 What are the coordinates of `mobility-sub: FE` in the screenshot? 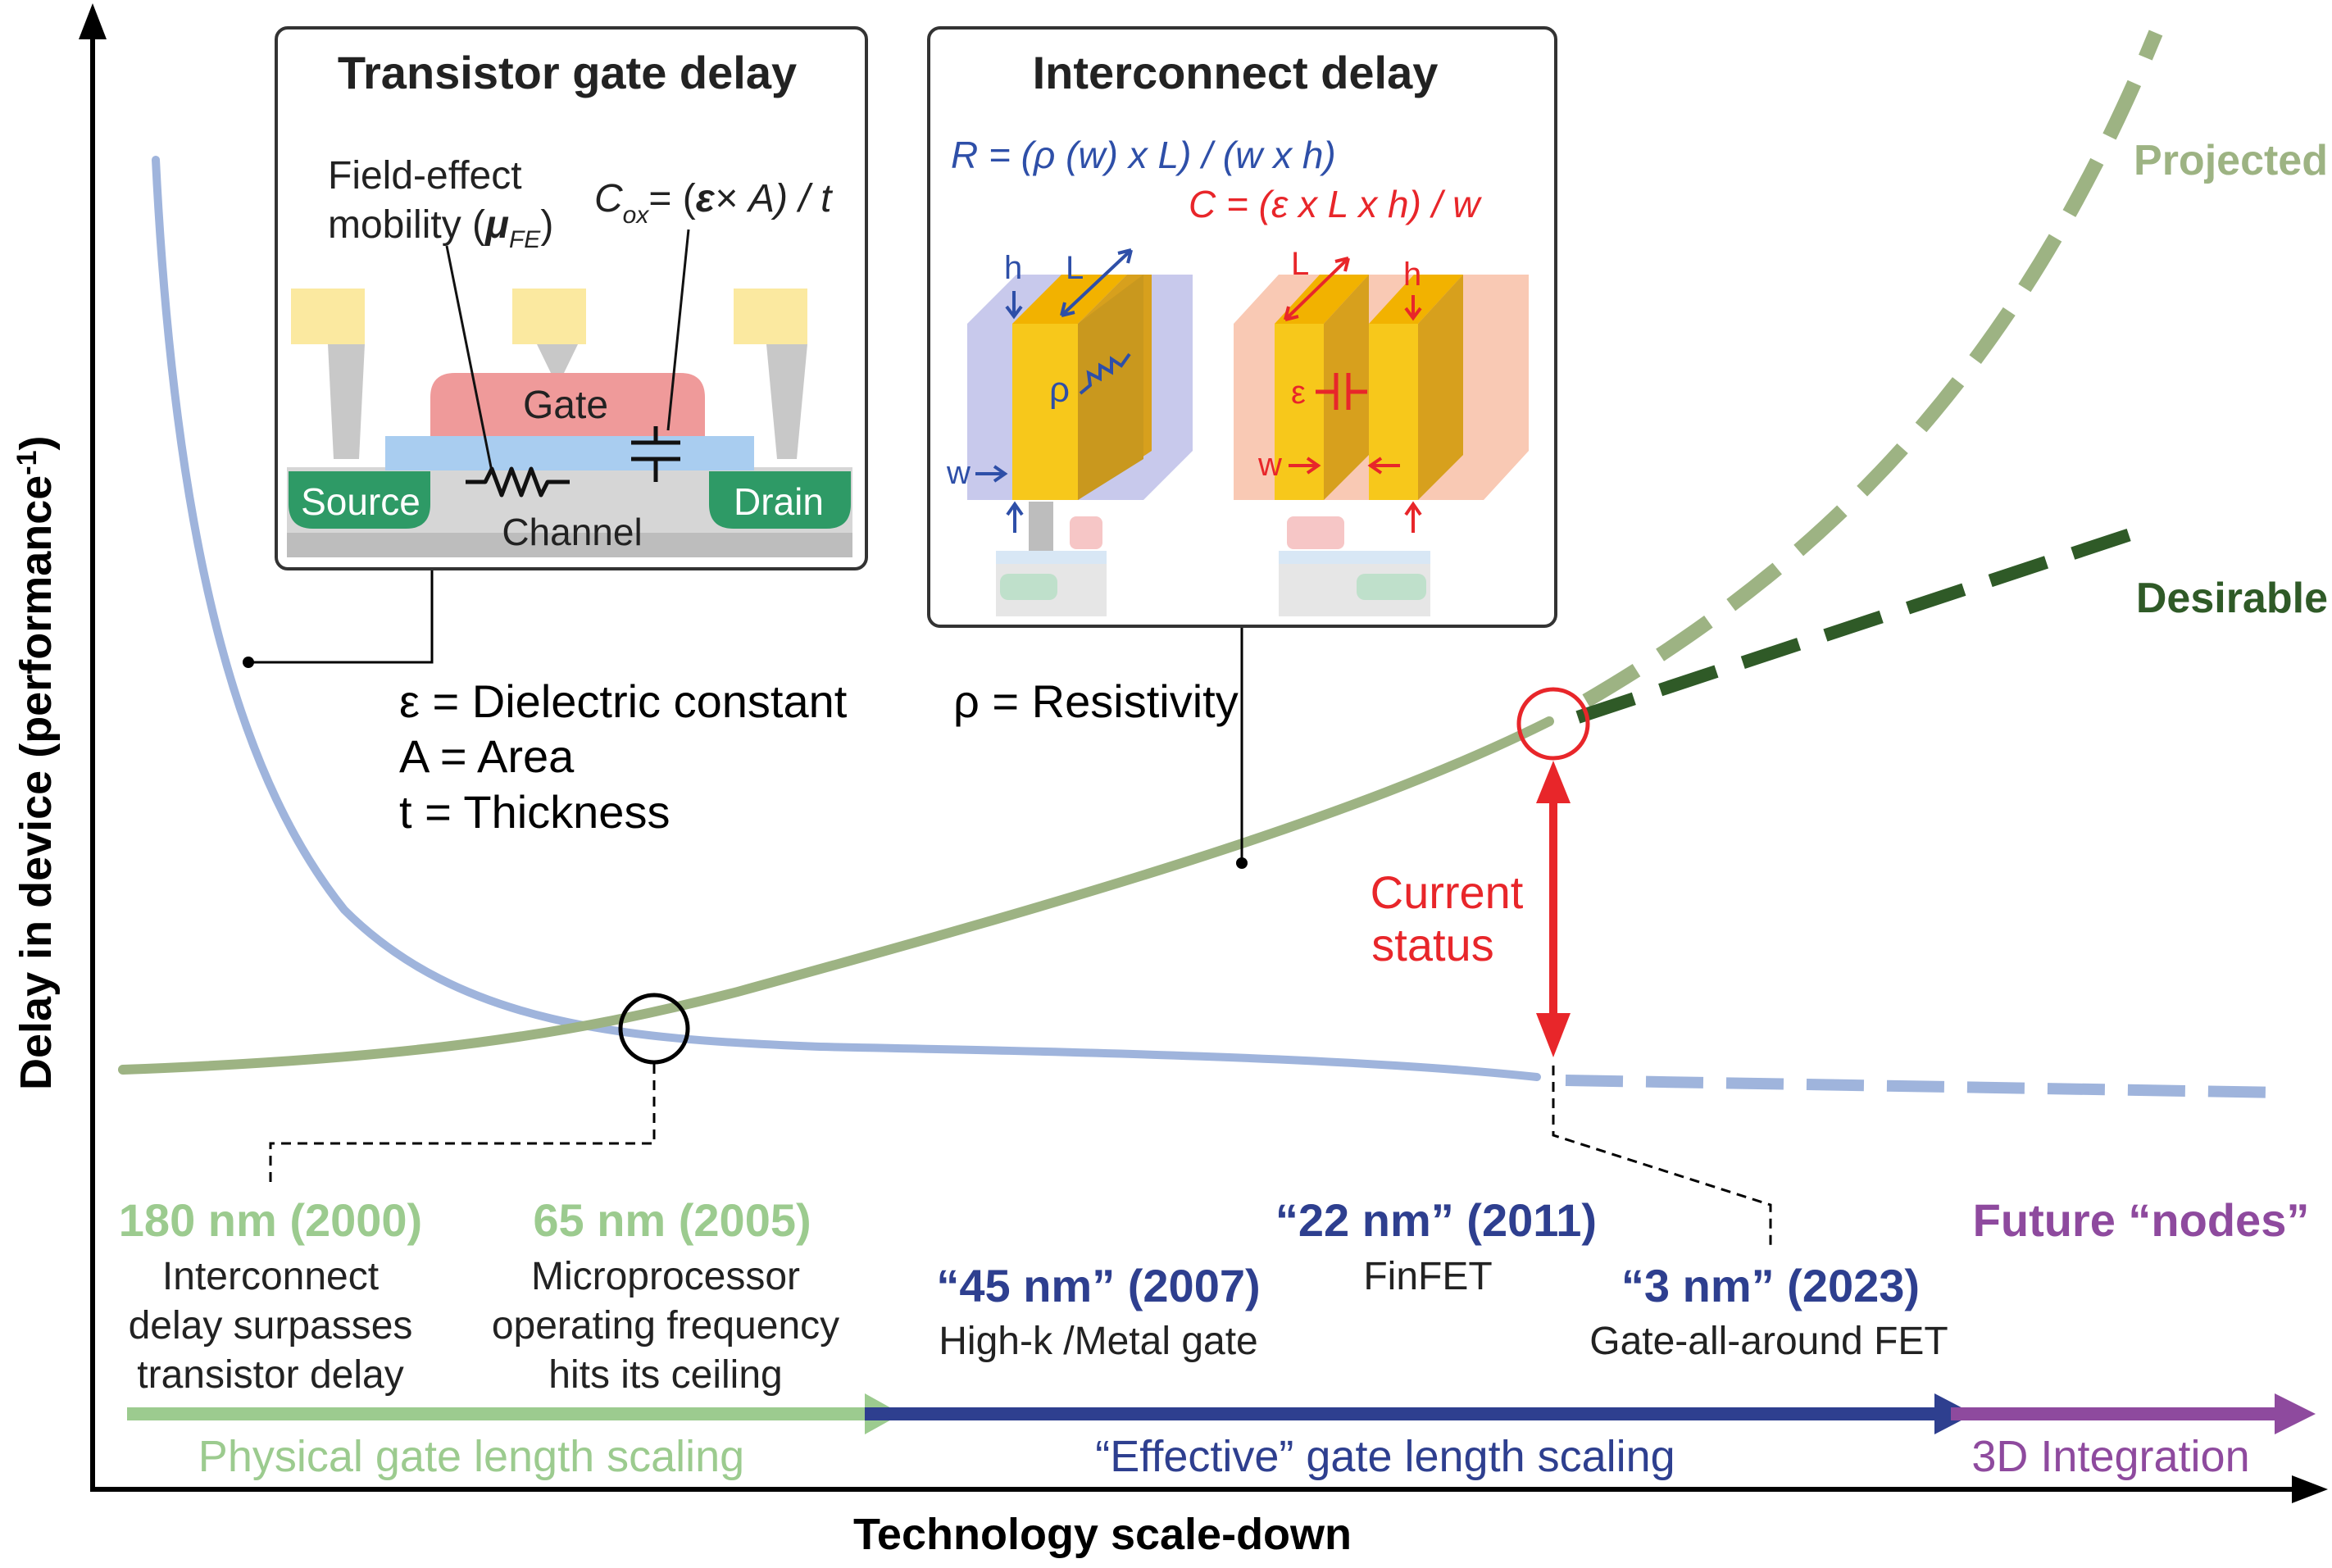 It's located at (525, 239).